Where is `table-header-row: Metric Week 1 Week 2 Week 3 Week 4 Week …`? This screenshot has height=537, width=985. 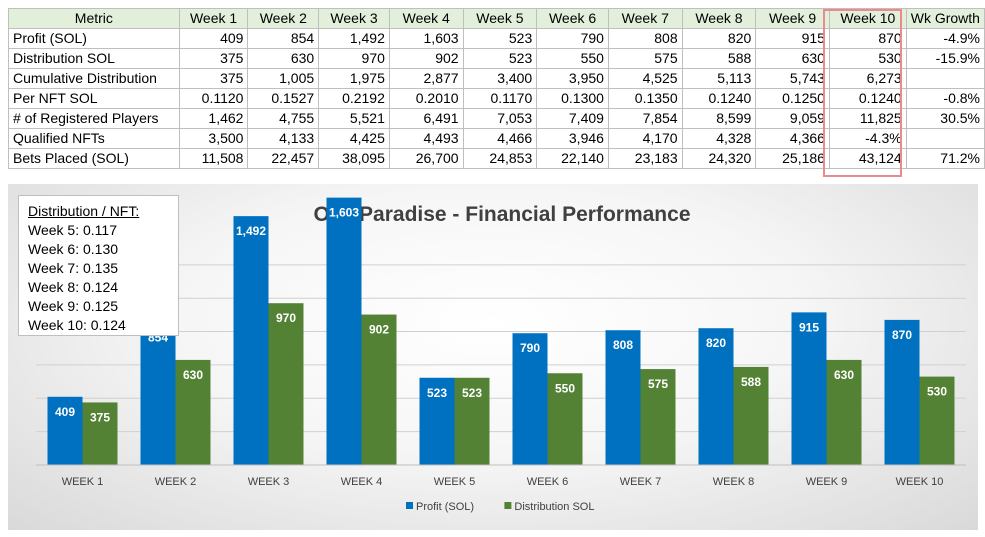
table-header-row: Metric Week 1 Week 2 Week 3 Week 4 Week … is located at coordinates (496, 18).